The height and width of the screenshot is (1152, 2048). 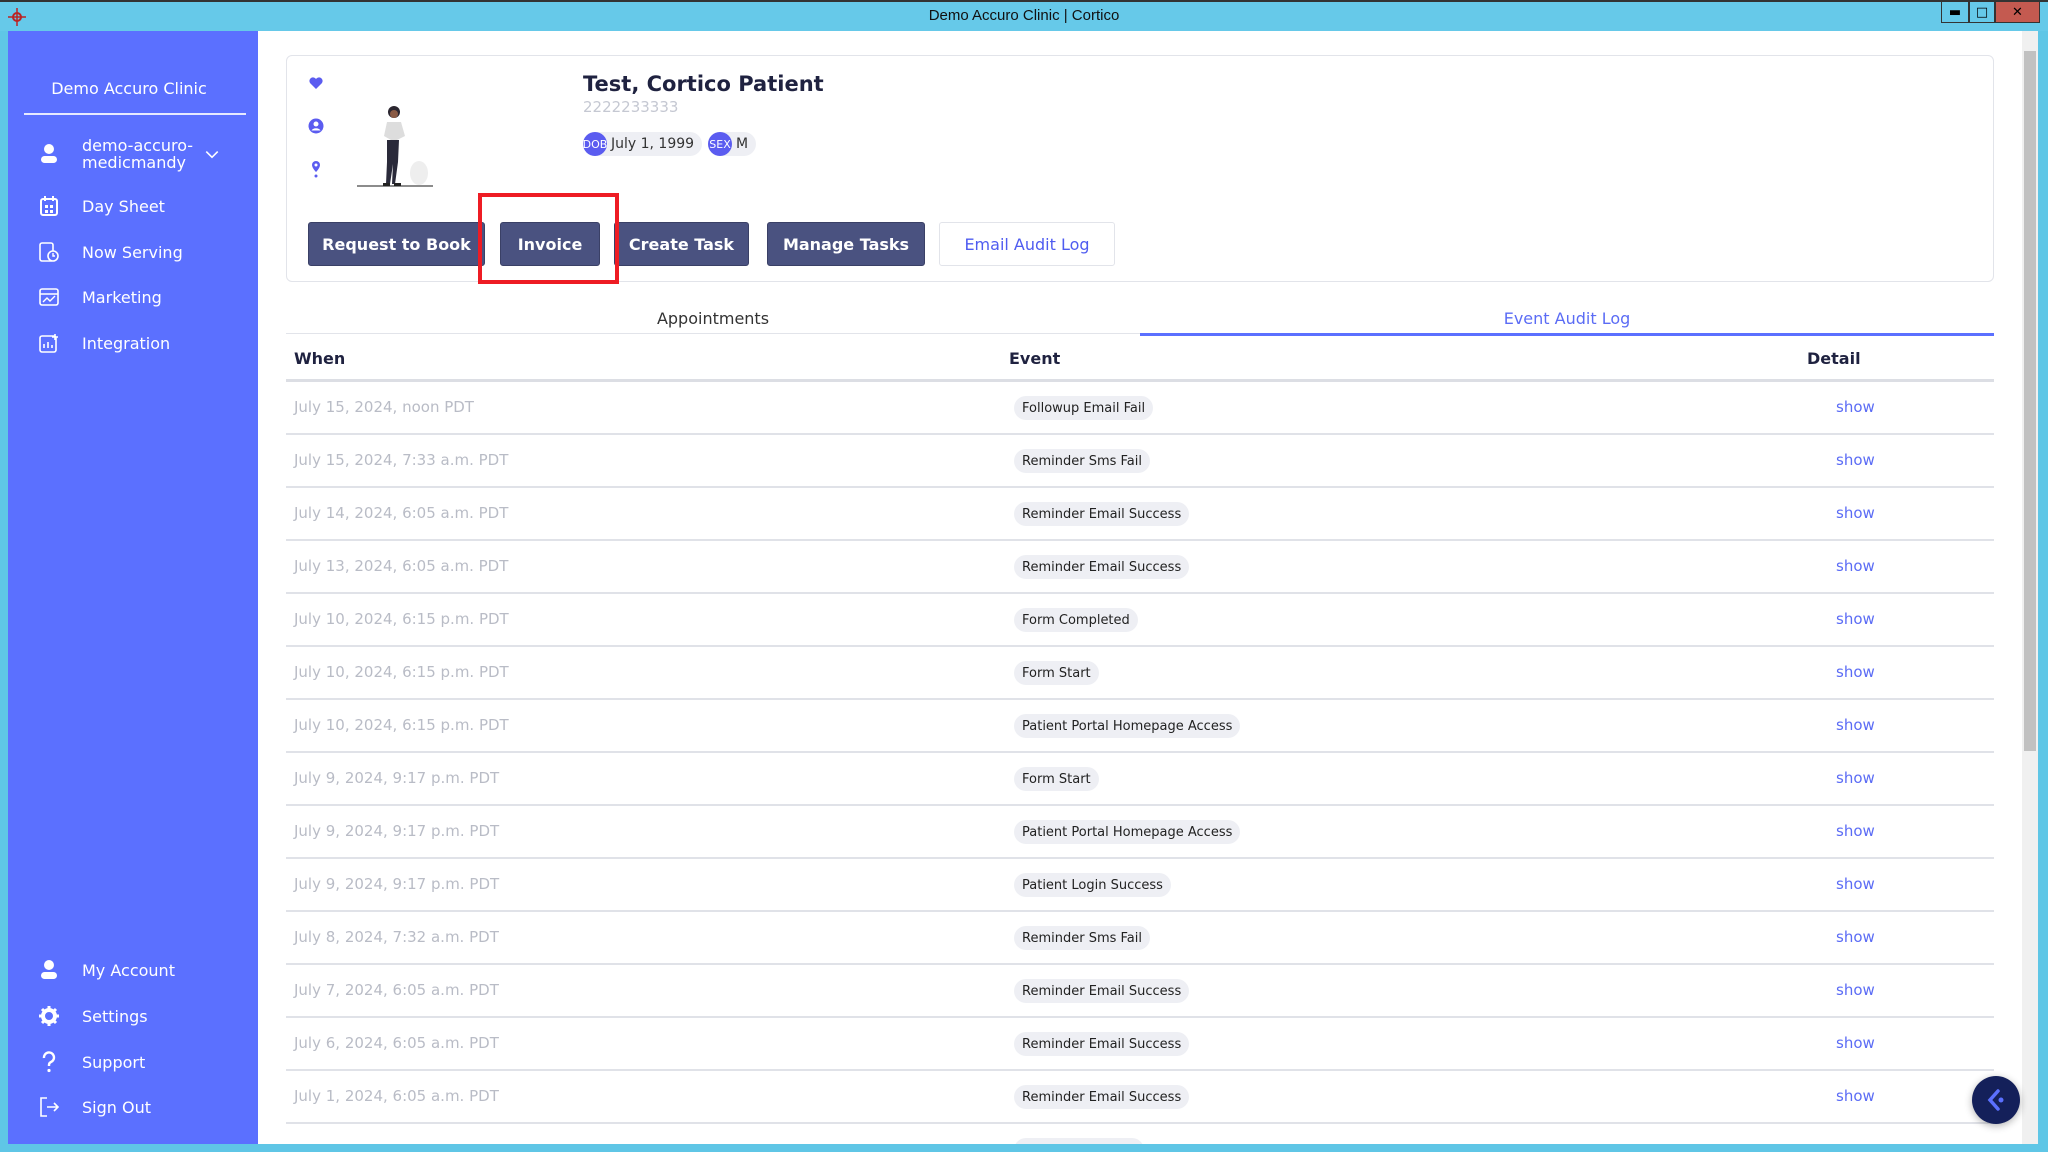 What do you see at coordinates (126, 343) in the screenshot?
I see `sidebar-item-label: Integration` at bounding box center [126, 343].